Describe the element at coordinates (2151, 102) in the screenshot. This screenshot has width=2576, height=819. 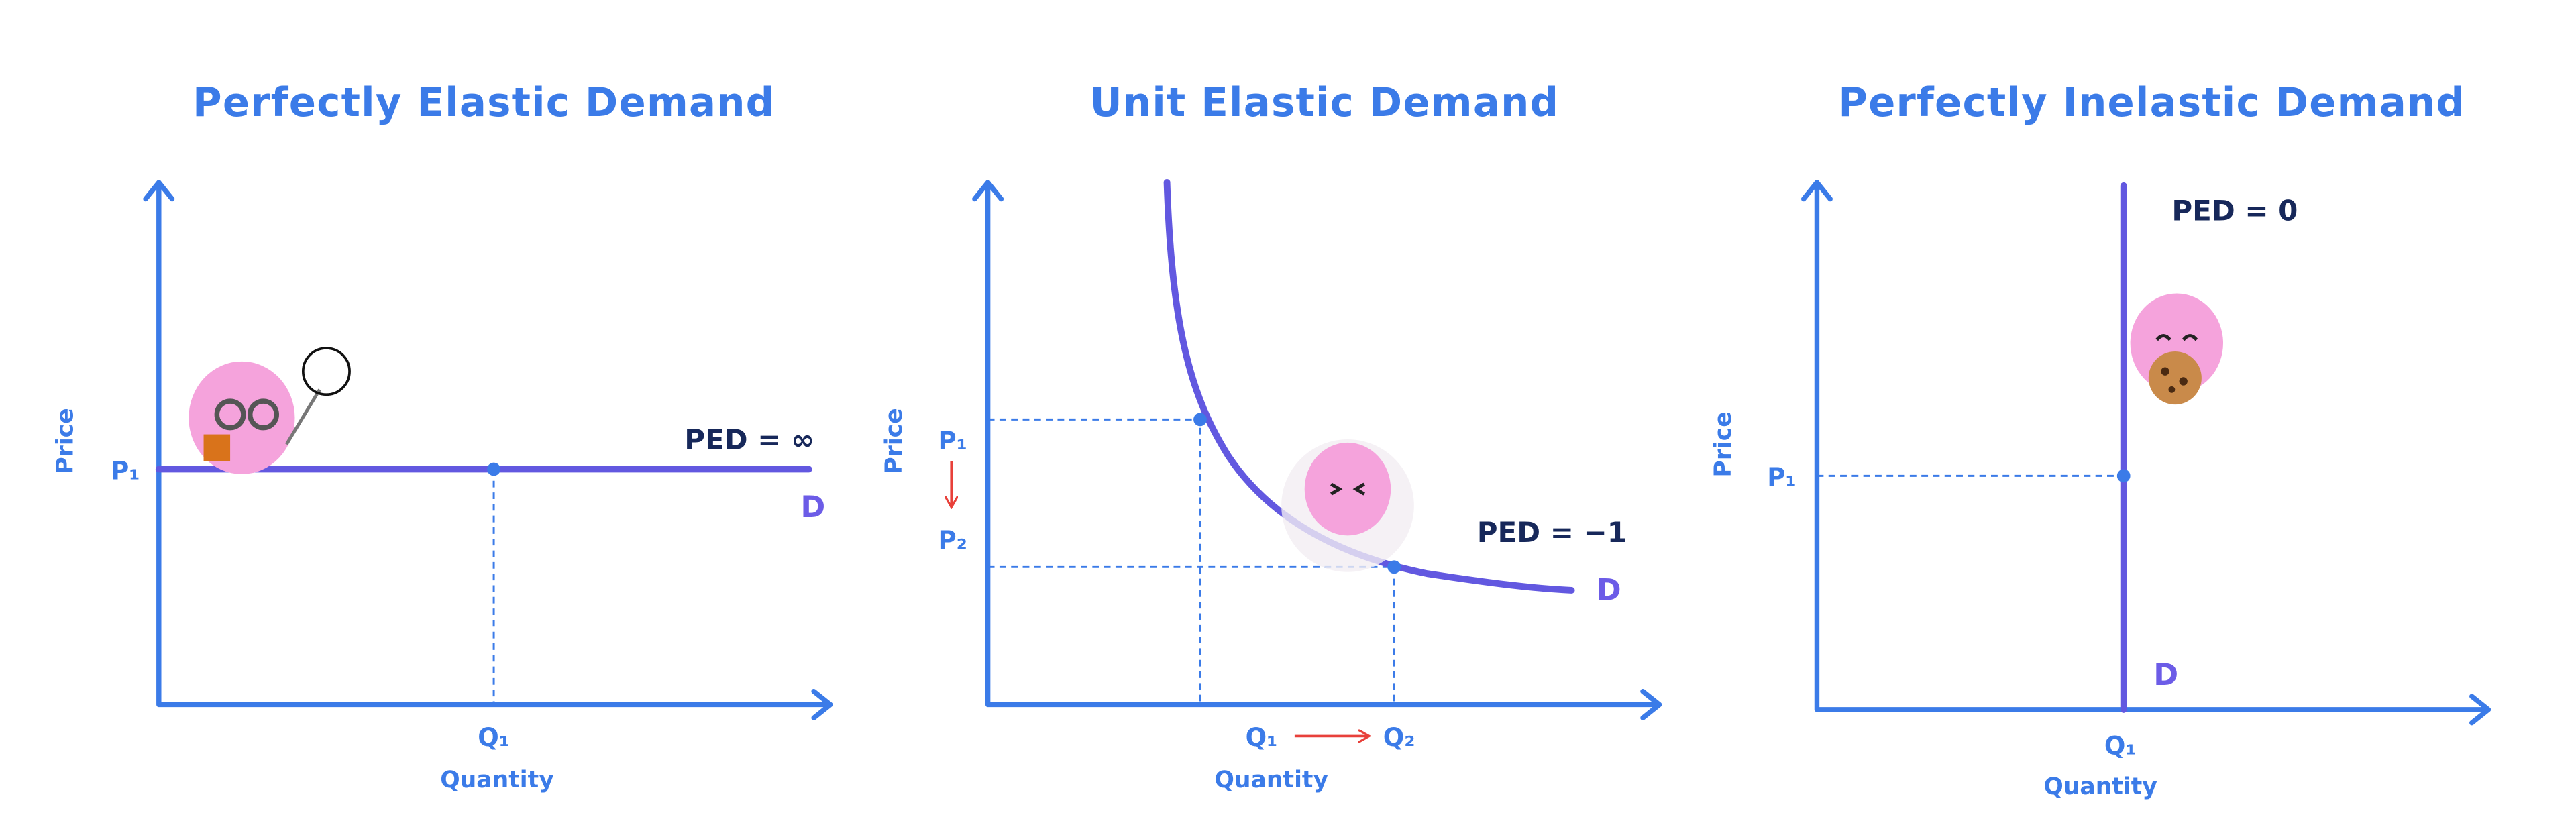
I see `panel-title: Perfectly Inelastic Demand` at that location.